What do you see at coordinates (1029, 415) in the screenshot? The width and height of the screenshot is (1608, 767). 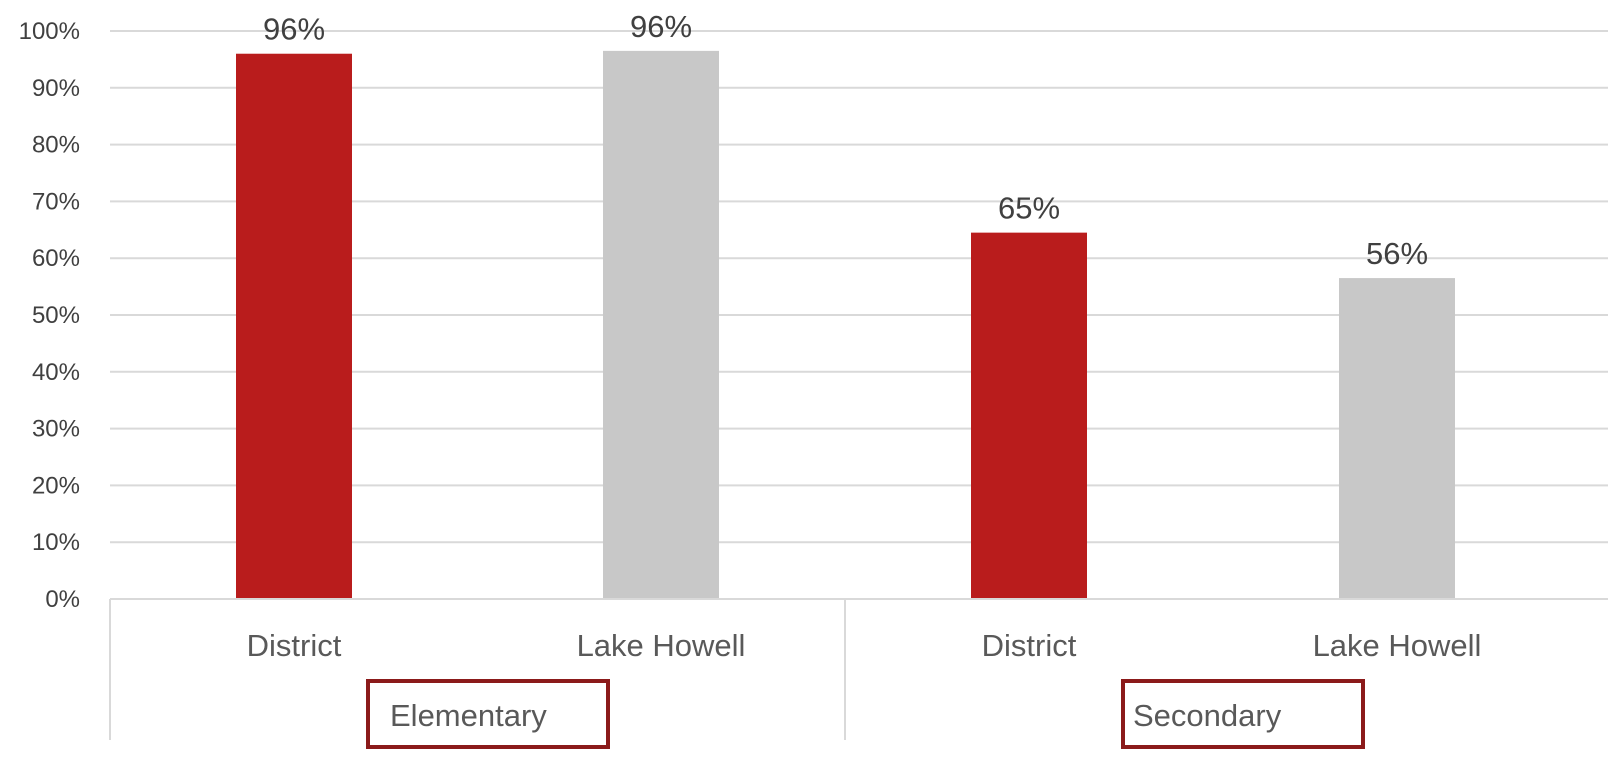 I see `bar-secondary-district` at bounding box center [1029, 415].